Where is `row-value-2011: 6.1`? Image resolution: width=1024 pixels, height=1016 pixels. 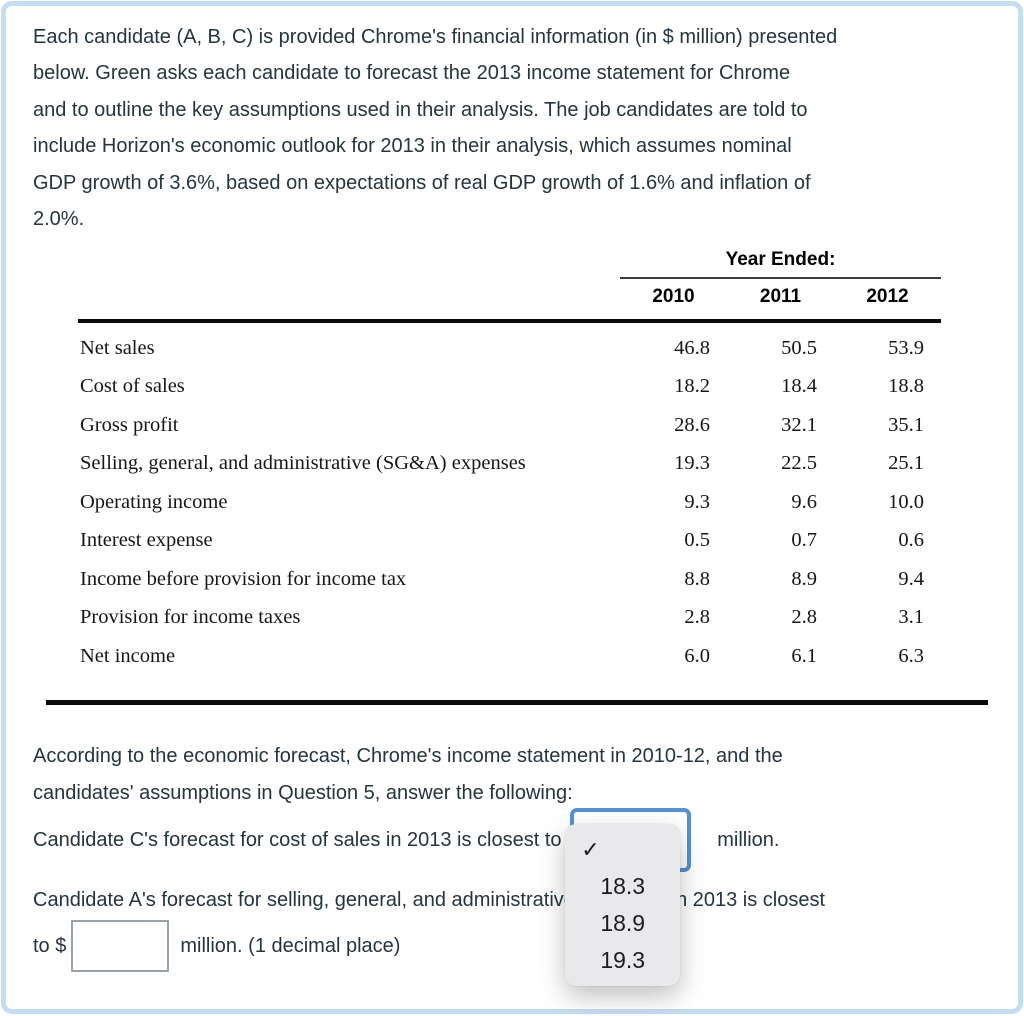
row-value-2011: 6.1 is located at coordinates (804, 655).